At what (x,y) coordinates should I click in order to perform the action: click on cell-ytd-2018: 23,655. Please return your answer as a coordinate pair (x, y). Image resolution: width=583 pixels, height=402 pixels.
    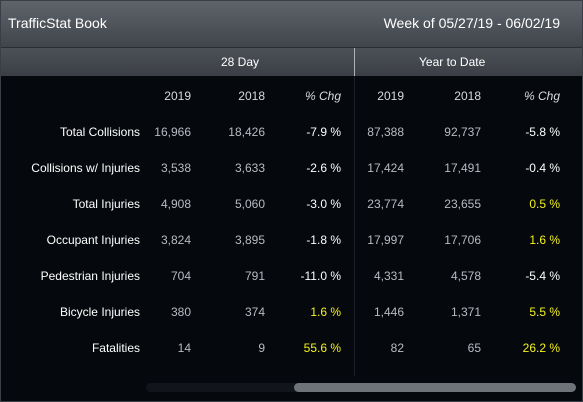
    Looking at the image, I should click on (462, 204).